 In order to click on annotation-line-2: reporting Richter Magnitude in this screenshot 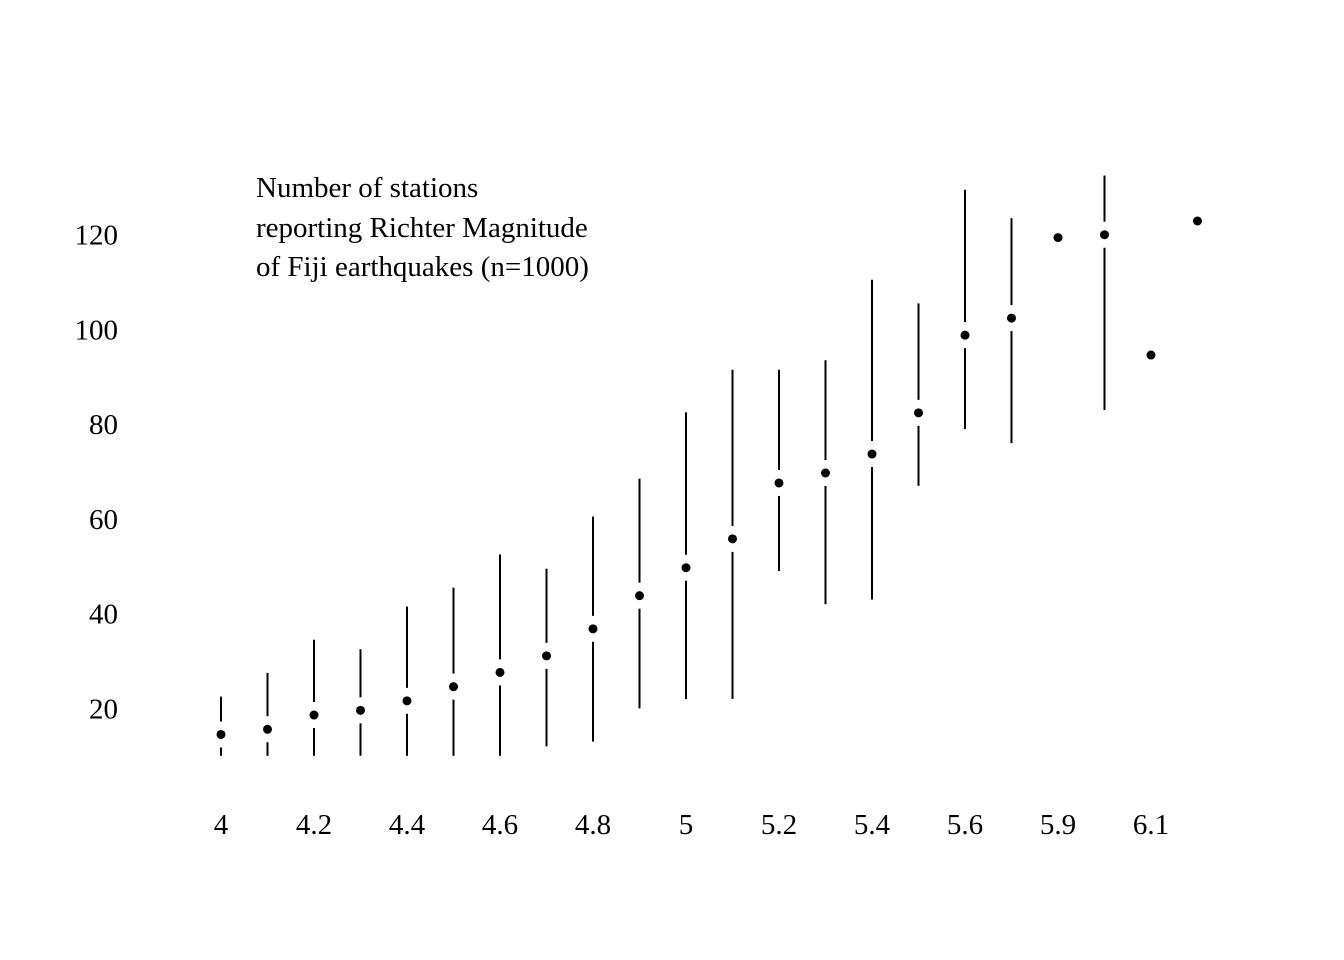, I will do `click(422, 228)`.